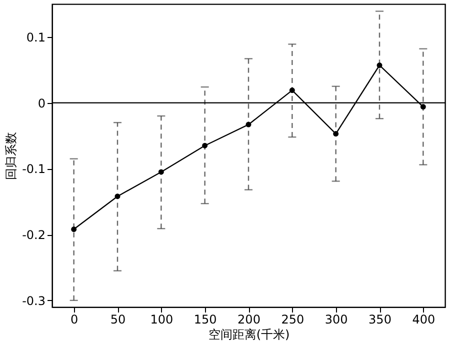 This screenshot has height=344, width=450. What do you see at coordinates (74, 319) in the screenshot?
I see `x-tick-label: 0` at bounding box center [74, 319].